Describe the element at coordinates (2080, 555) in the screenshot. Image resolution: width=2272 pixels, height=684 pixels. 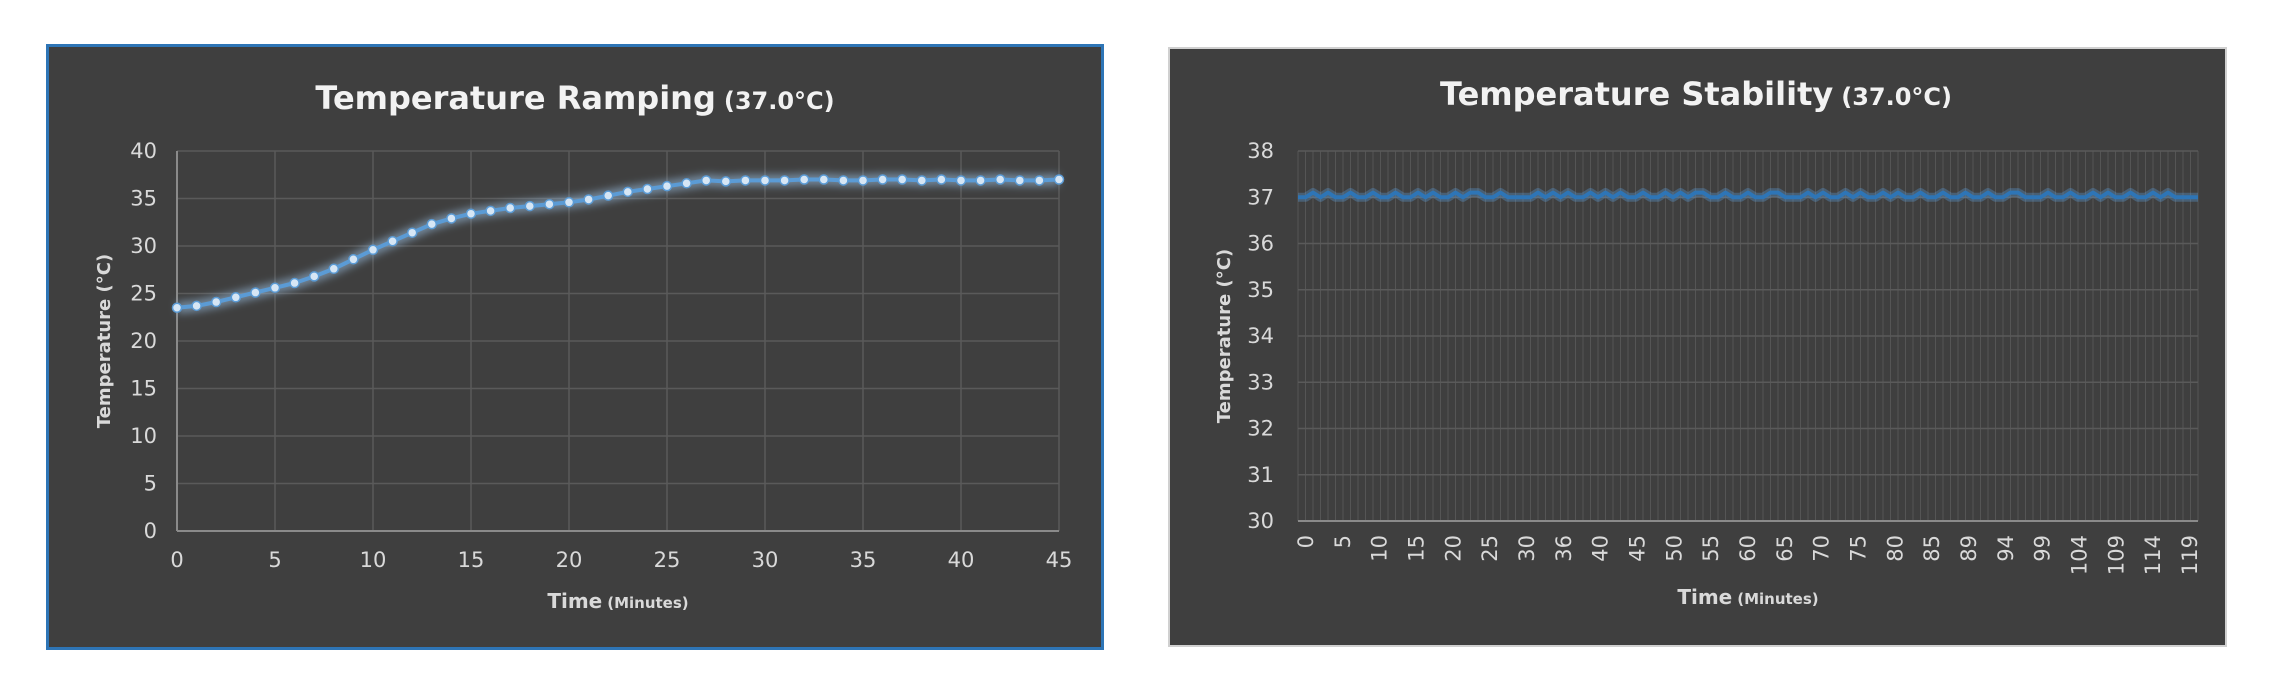
I see `x-tick-label: 104` at that location.